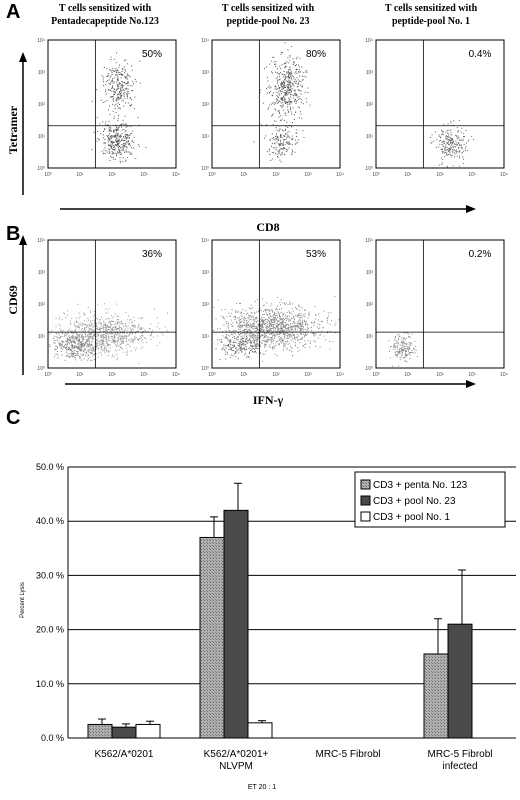  I want to click on legend-box, so click(430, 499).